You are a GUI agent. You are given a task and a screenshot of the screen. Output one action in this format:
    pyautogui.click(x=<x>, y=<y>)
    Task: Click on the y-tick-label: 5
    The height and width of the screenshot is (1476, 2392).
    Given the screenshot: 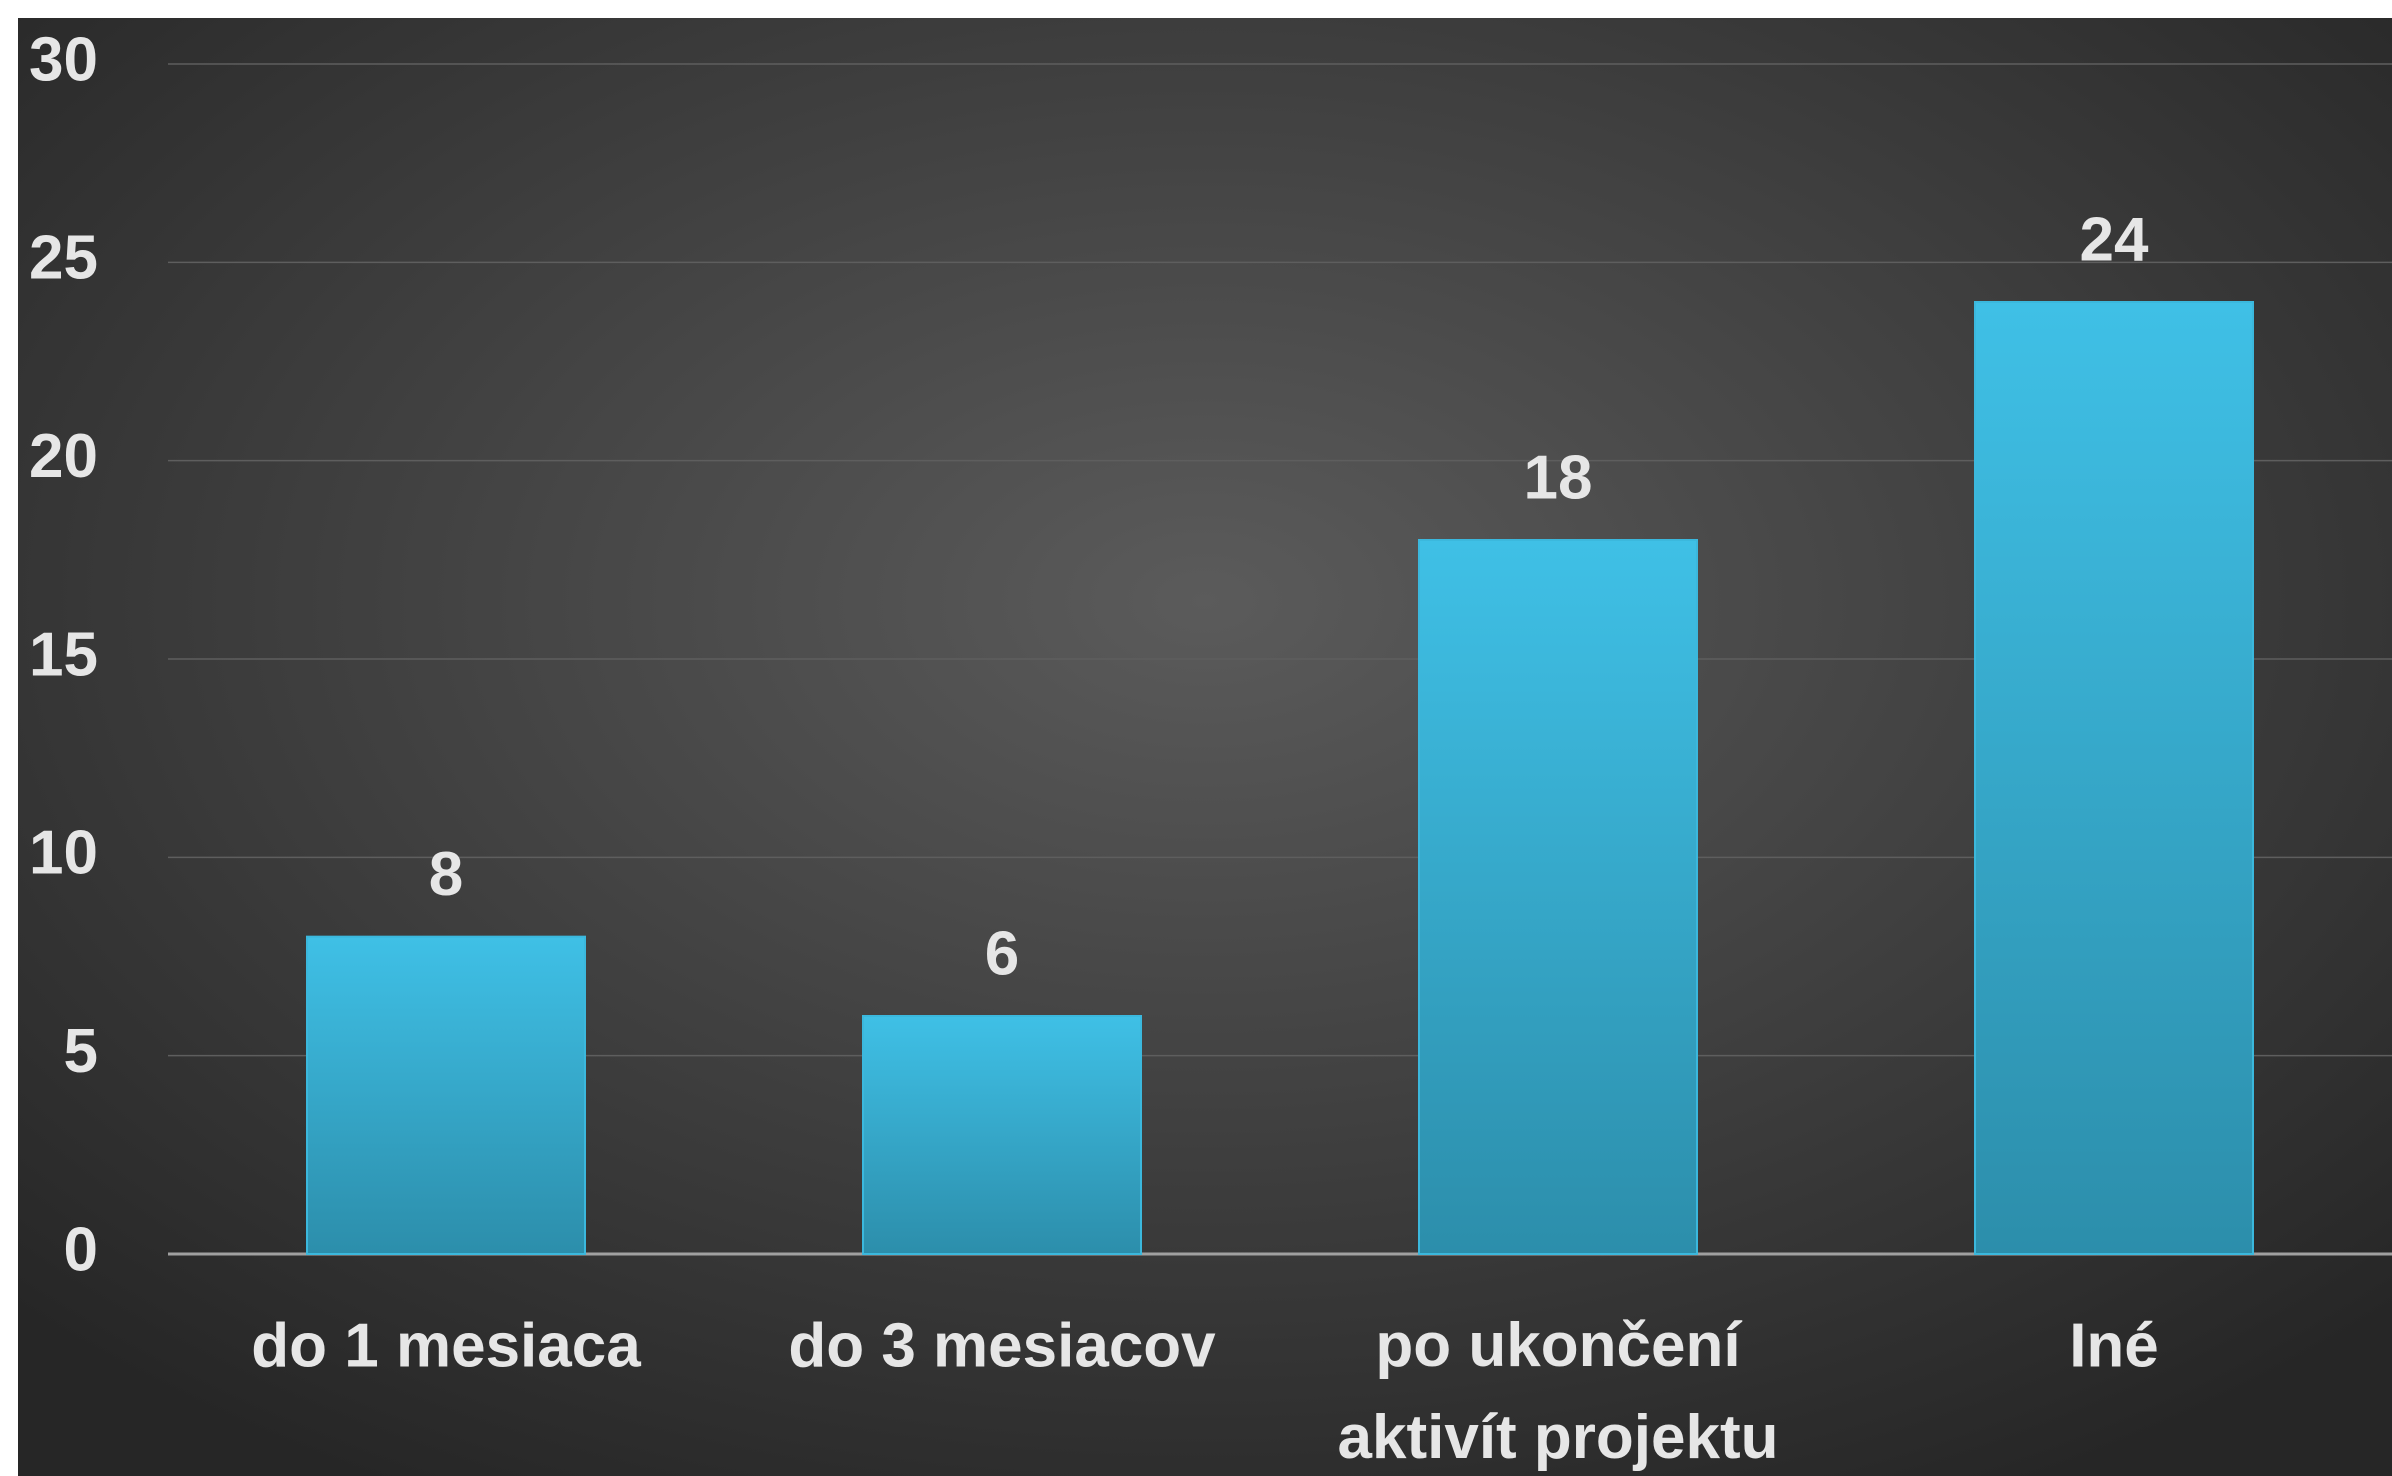 What is the action you would take?
    pyautogui.click(x=81, y=1051)
    